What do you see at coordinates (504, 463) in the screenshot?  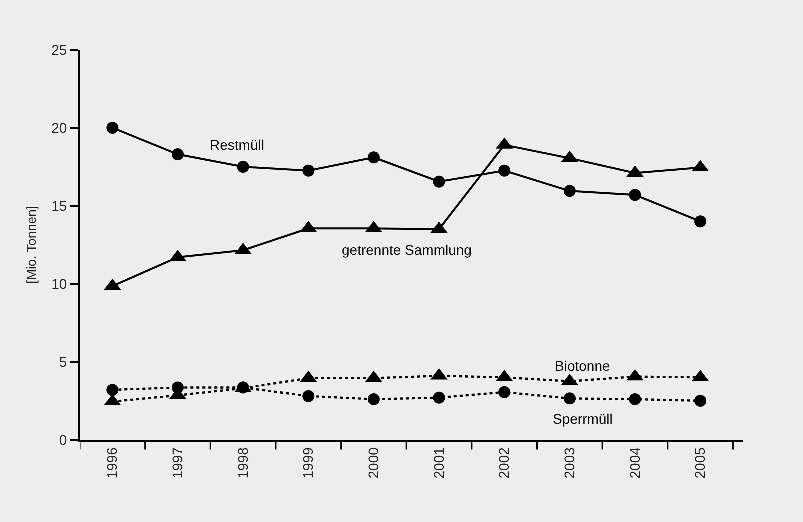 I see `x-tick-label: 2002` at bounding box center [504, 463].